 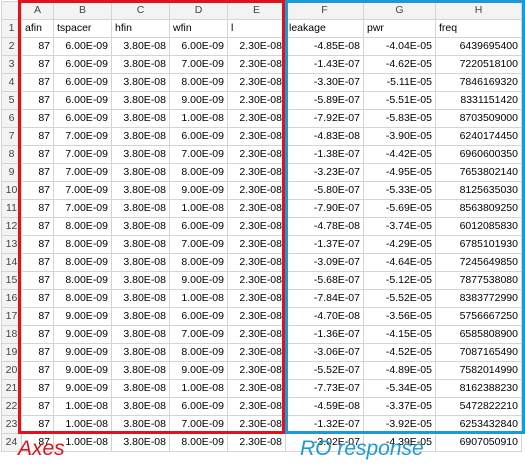 I want to click on data-cell: 8563809250, so click(x=478, y=208).